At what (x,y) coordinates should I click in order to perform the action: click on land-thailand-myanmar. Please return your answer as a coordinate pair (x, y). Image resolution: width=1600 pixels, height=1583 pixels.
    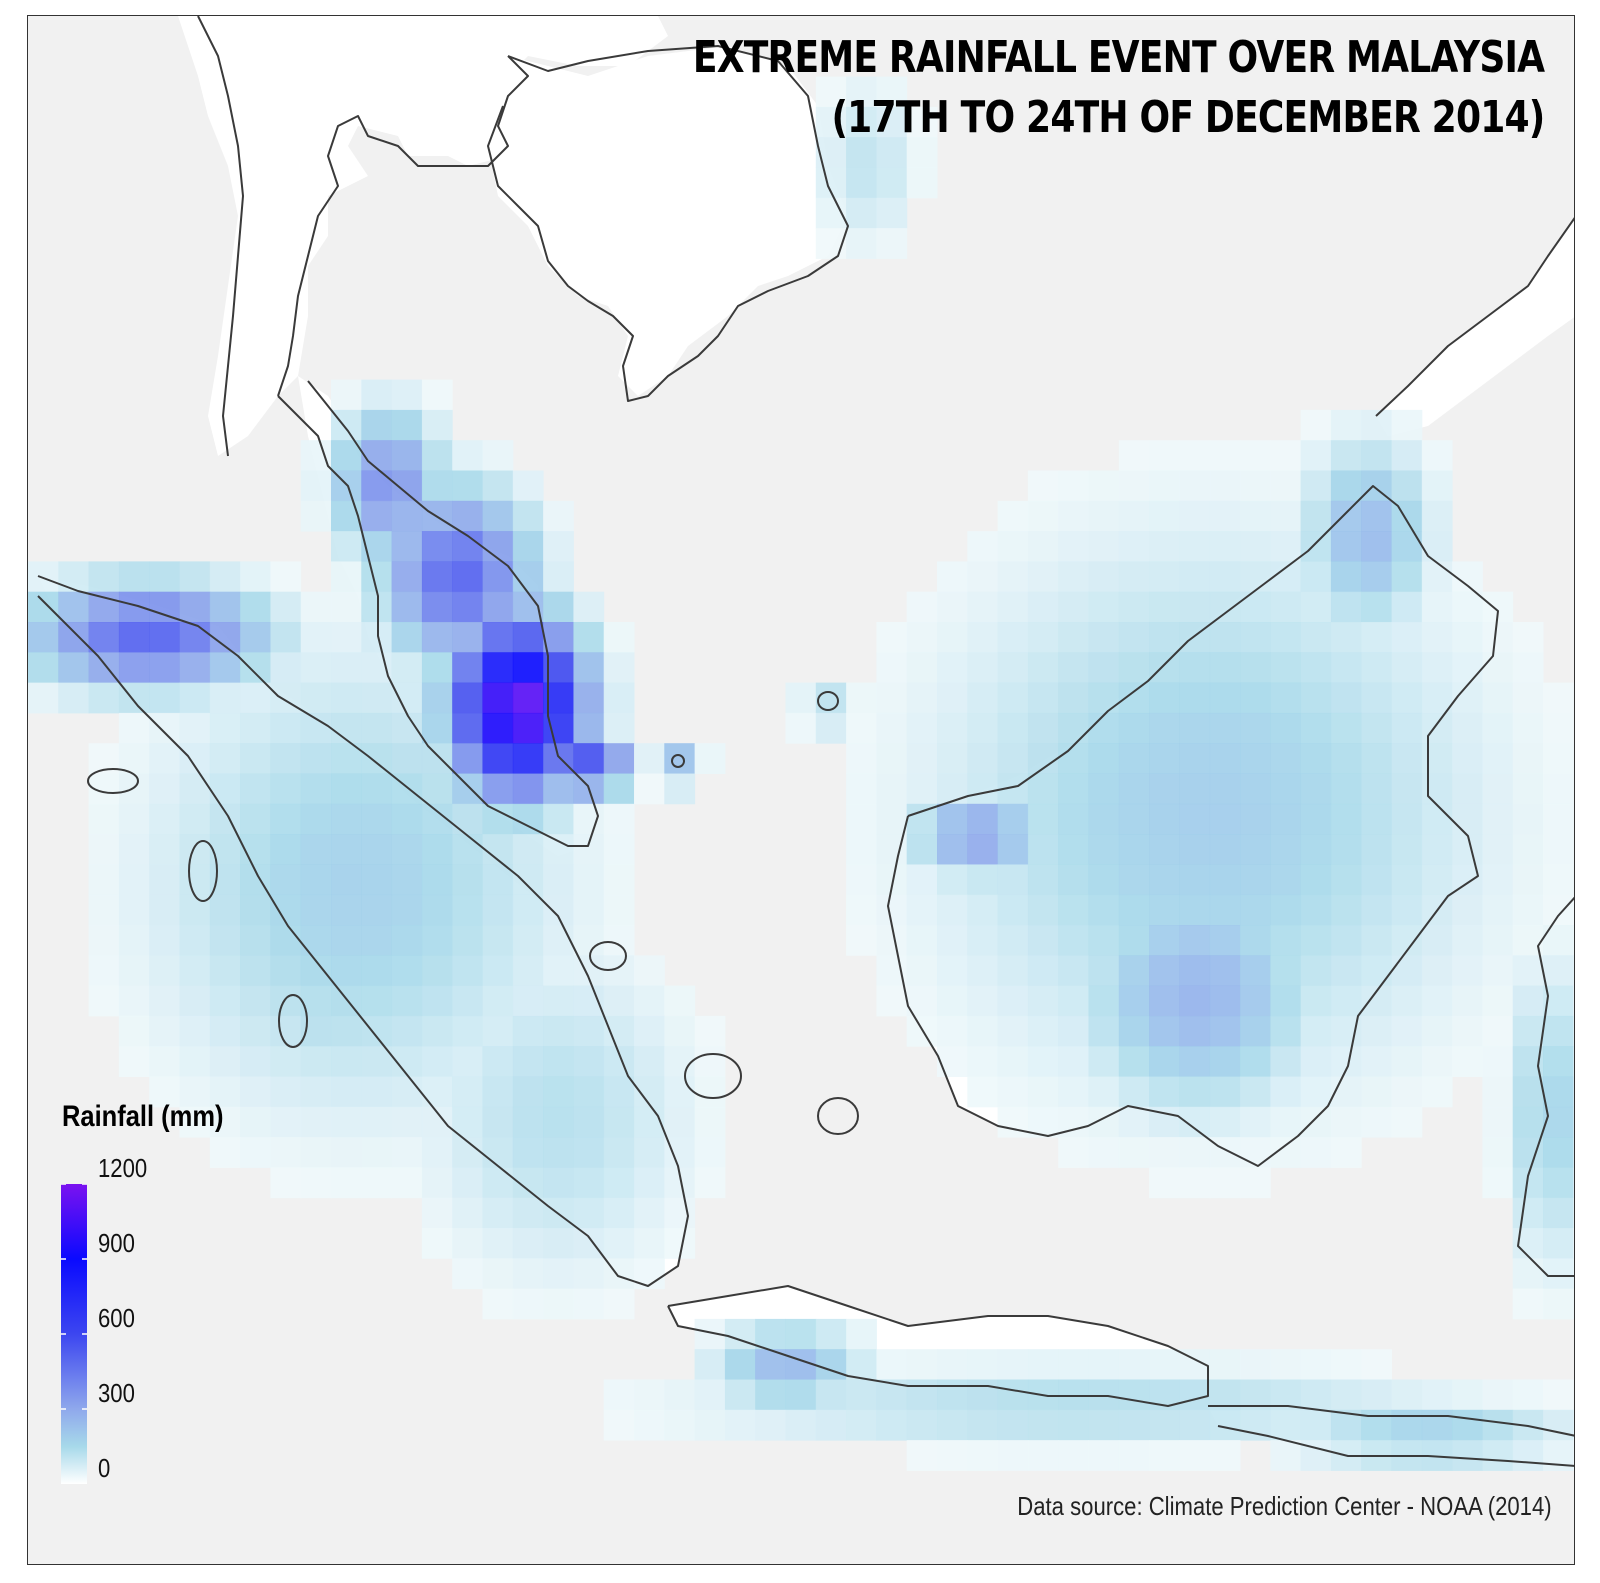
    Looking at the image, I should click on (423, 236).